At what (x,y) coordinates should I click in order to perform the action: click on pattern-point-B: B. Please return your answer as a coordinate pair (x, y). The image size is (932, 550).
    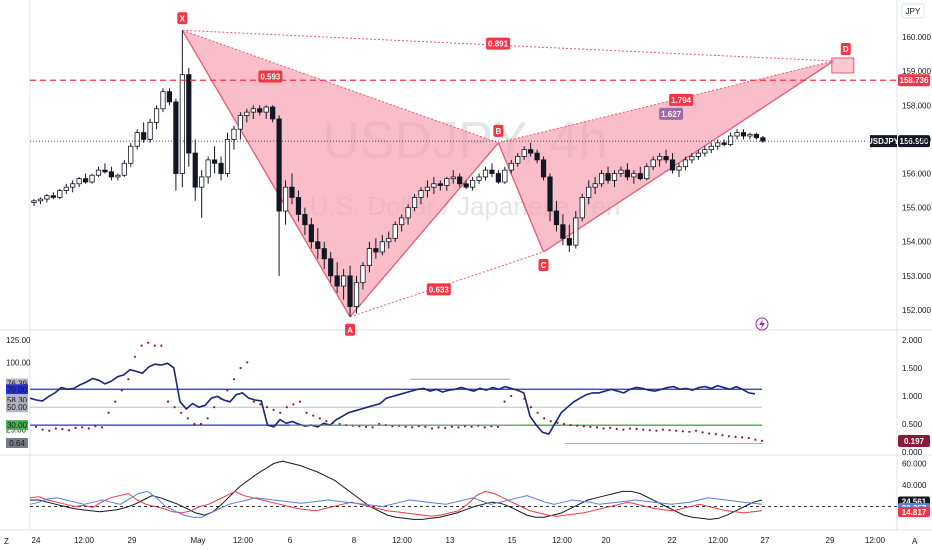
    Looking at the image, I should click on (499, 131).